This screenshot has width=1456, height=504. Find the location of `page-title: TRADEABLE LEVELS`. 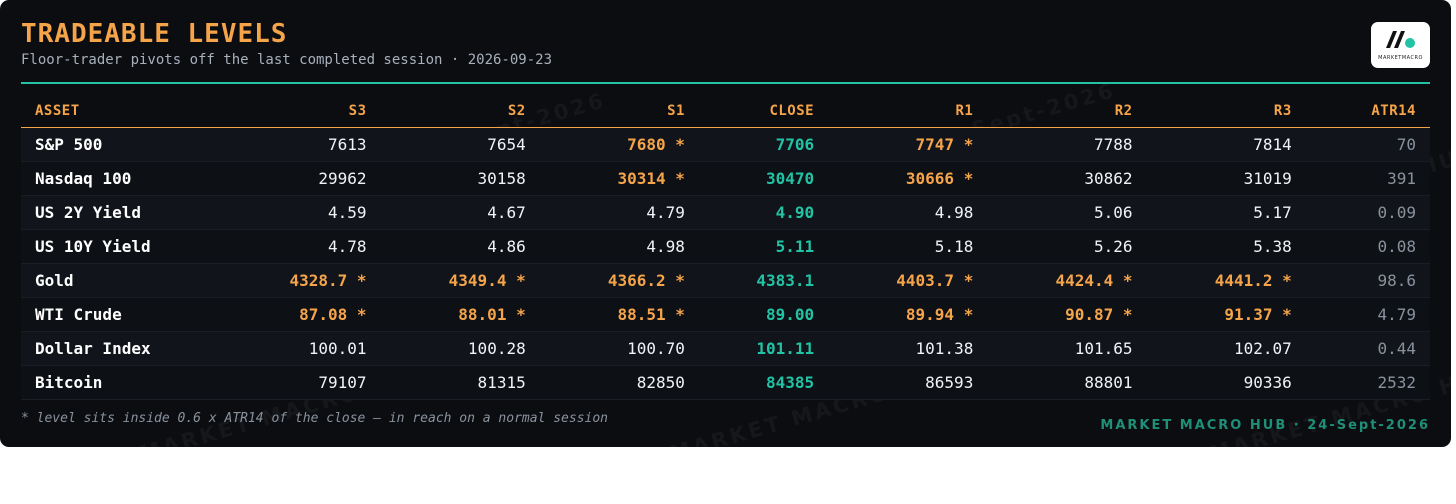

page-title: TRADEABLE LEVELS is located at coordinates (154, 34).